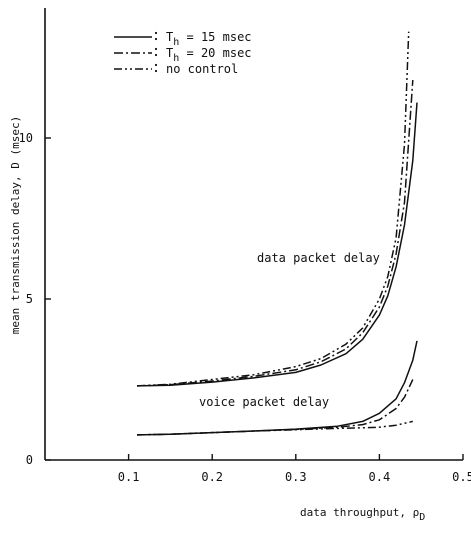 This screenshot has width=471, height=536. What do you see at coordinates (129, 477) in the screenshot?
I see `x-tick-label: 0.1` at bounding box center [129, 477].